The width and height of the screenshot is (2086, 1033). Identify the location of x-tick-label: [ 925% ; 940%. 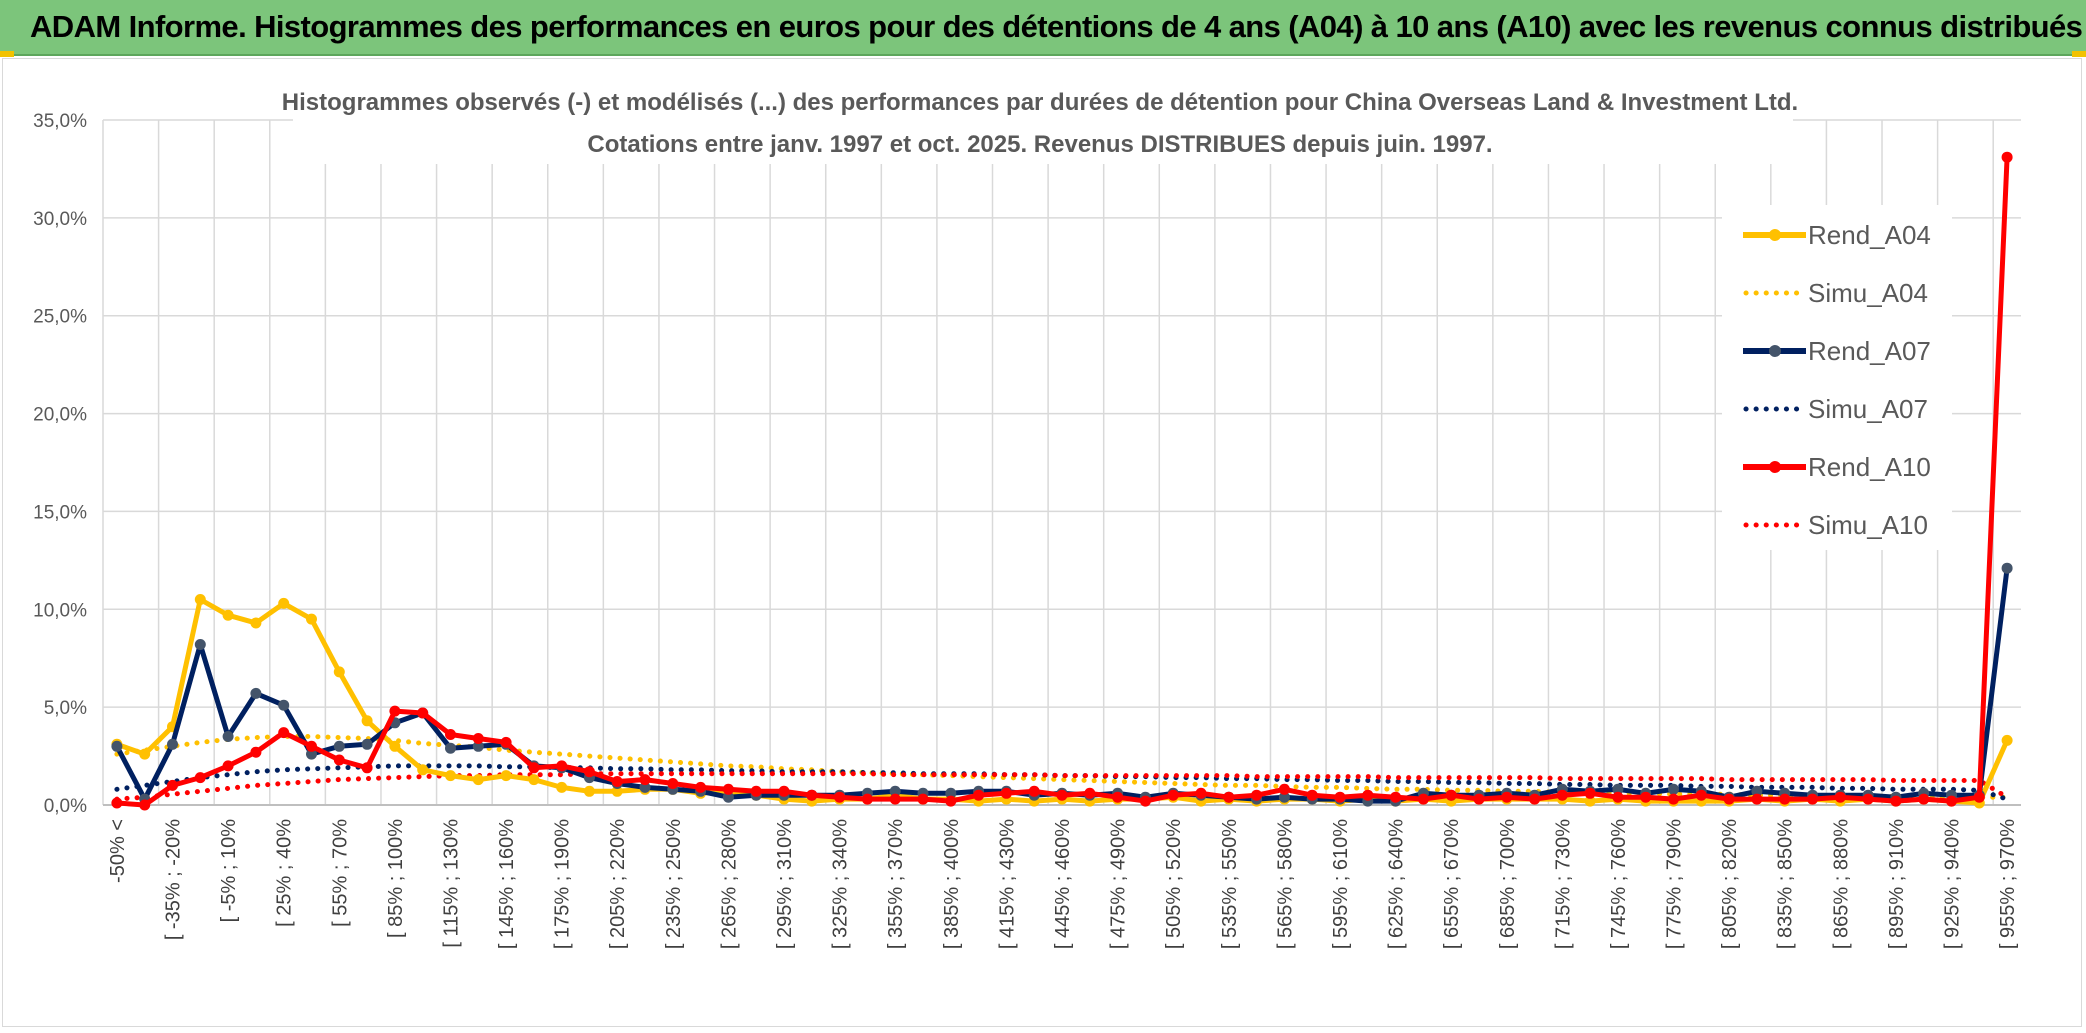
(1953, 884).